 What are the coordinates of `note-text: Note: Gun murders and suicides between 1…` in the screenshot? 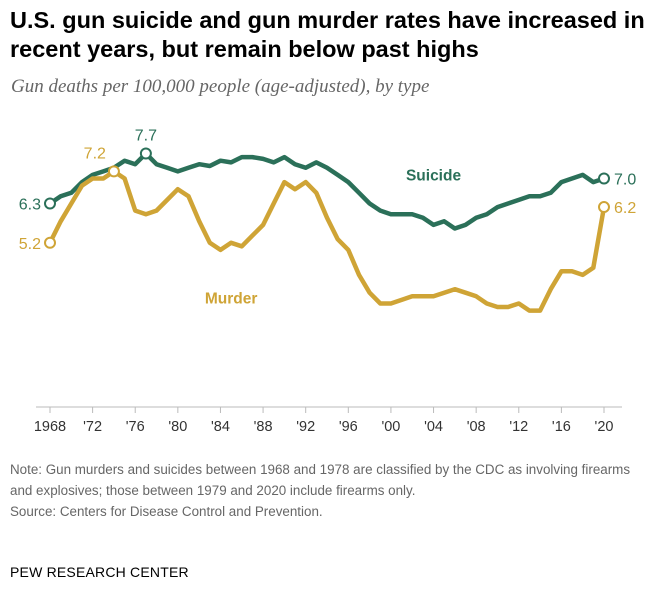 It's located at (320, 480).